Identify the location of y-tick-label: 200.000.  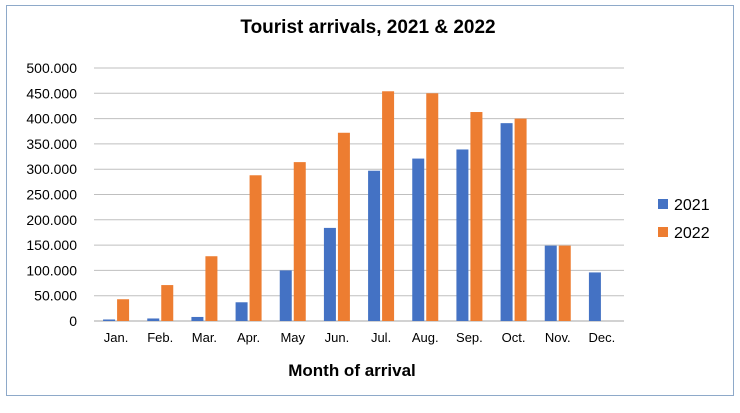
(51, 220).